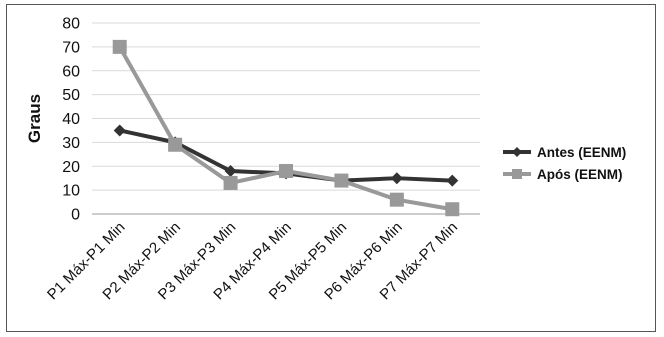 This screenshot has height=337, width=664. Describe the element at coordinates (75, 215) in the screenshot. I see `y-tick-label: 0` at that location.